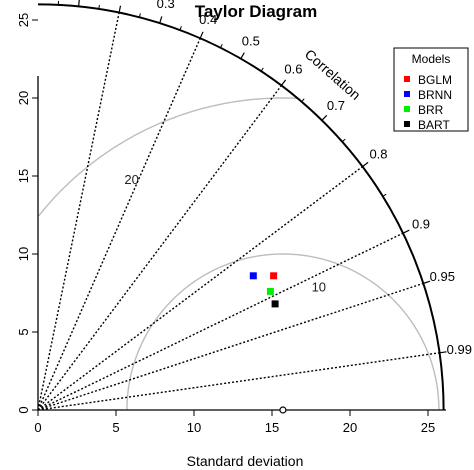 This screenshot has width=474, height=470. What do you see at coordinates (272, 427) in the screenshot?
I see `x-tick-label-15: 15` at bounding box center [272, 427].